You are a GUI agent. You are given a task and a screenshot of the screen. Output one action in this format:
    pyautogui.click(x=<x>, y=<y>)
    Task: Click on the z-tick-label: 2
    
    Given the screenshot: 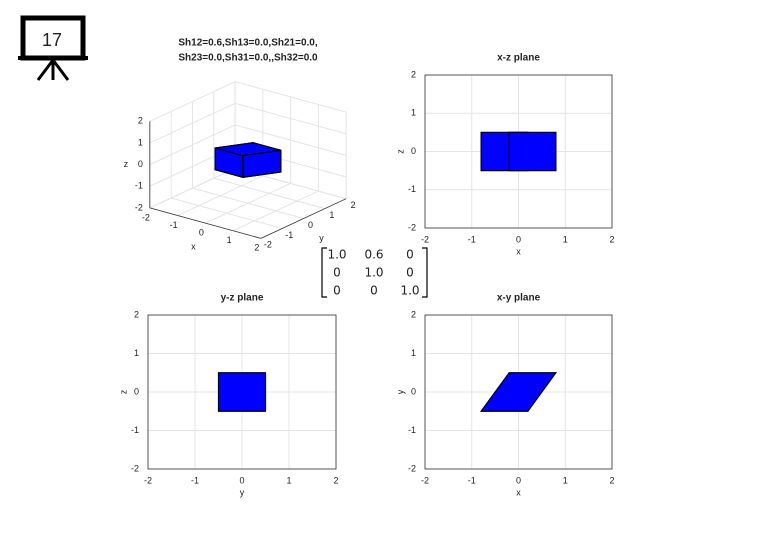 What is the action you would take?
    pyautogui.click(x=140, y=121)
    